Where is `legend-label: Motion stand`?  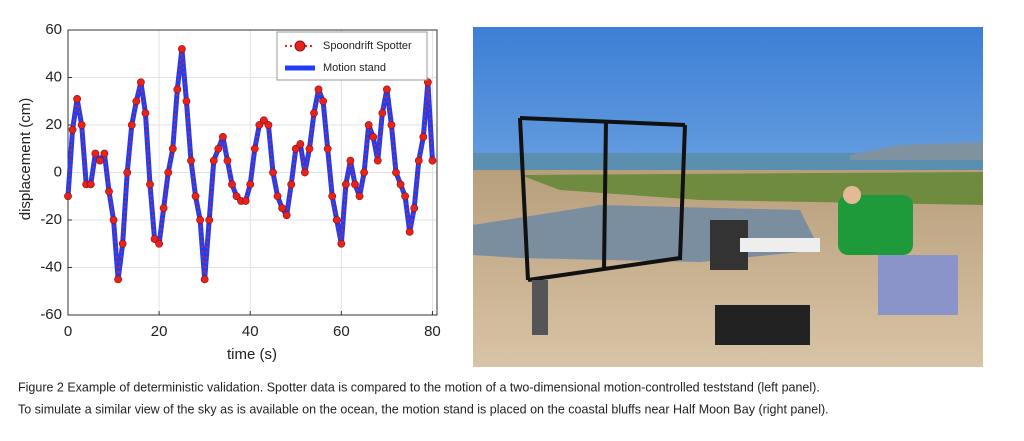 legend-label: Motion stand is located at coordinates (354, 68).